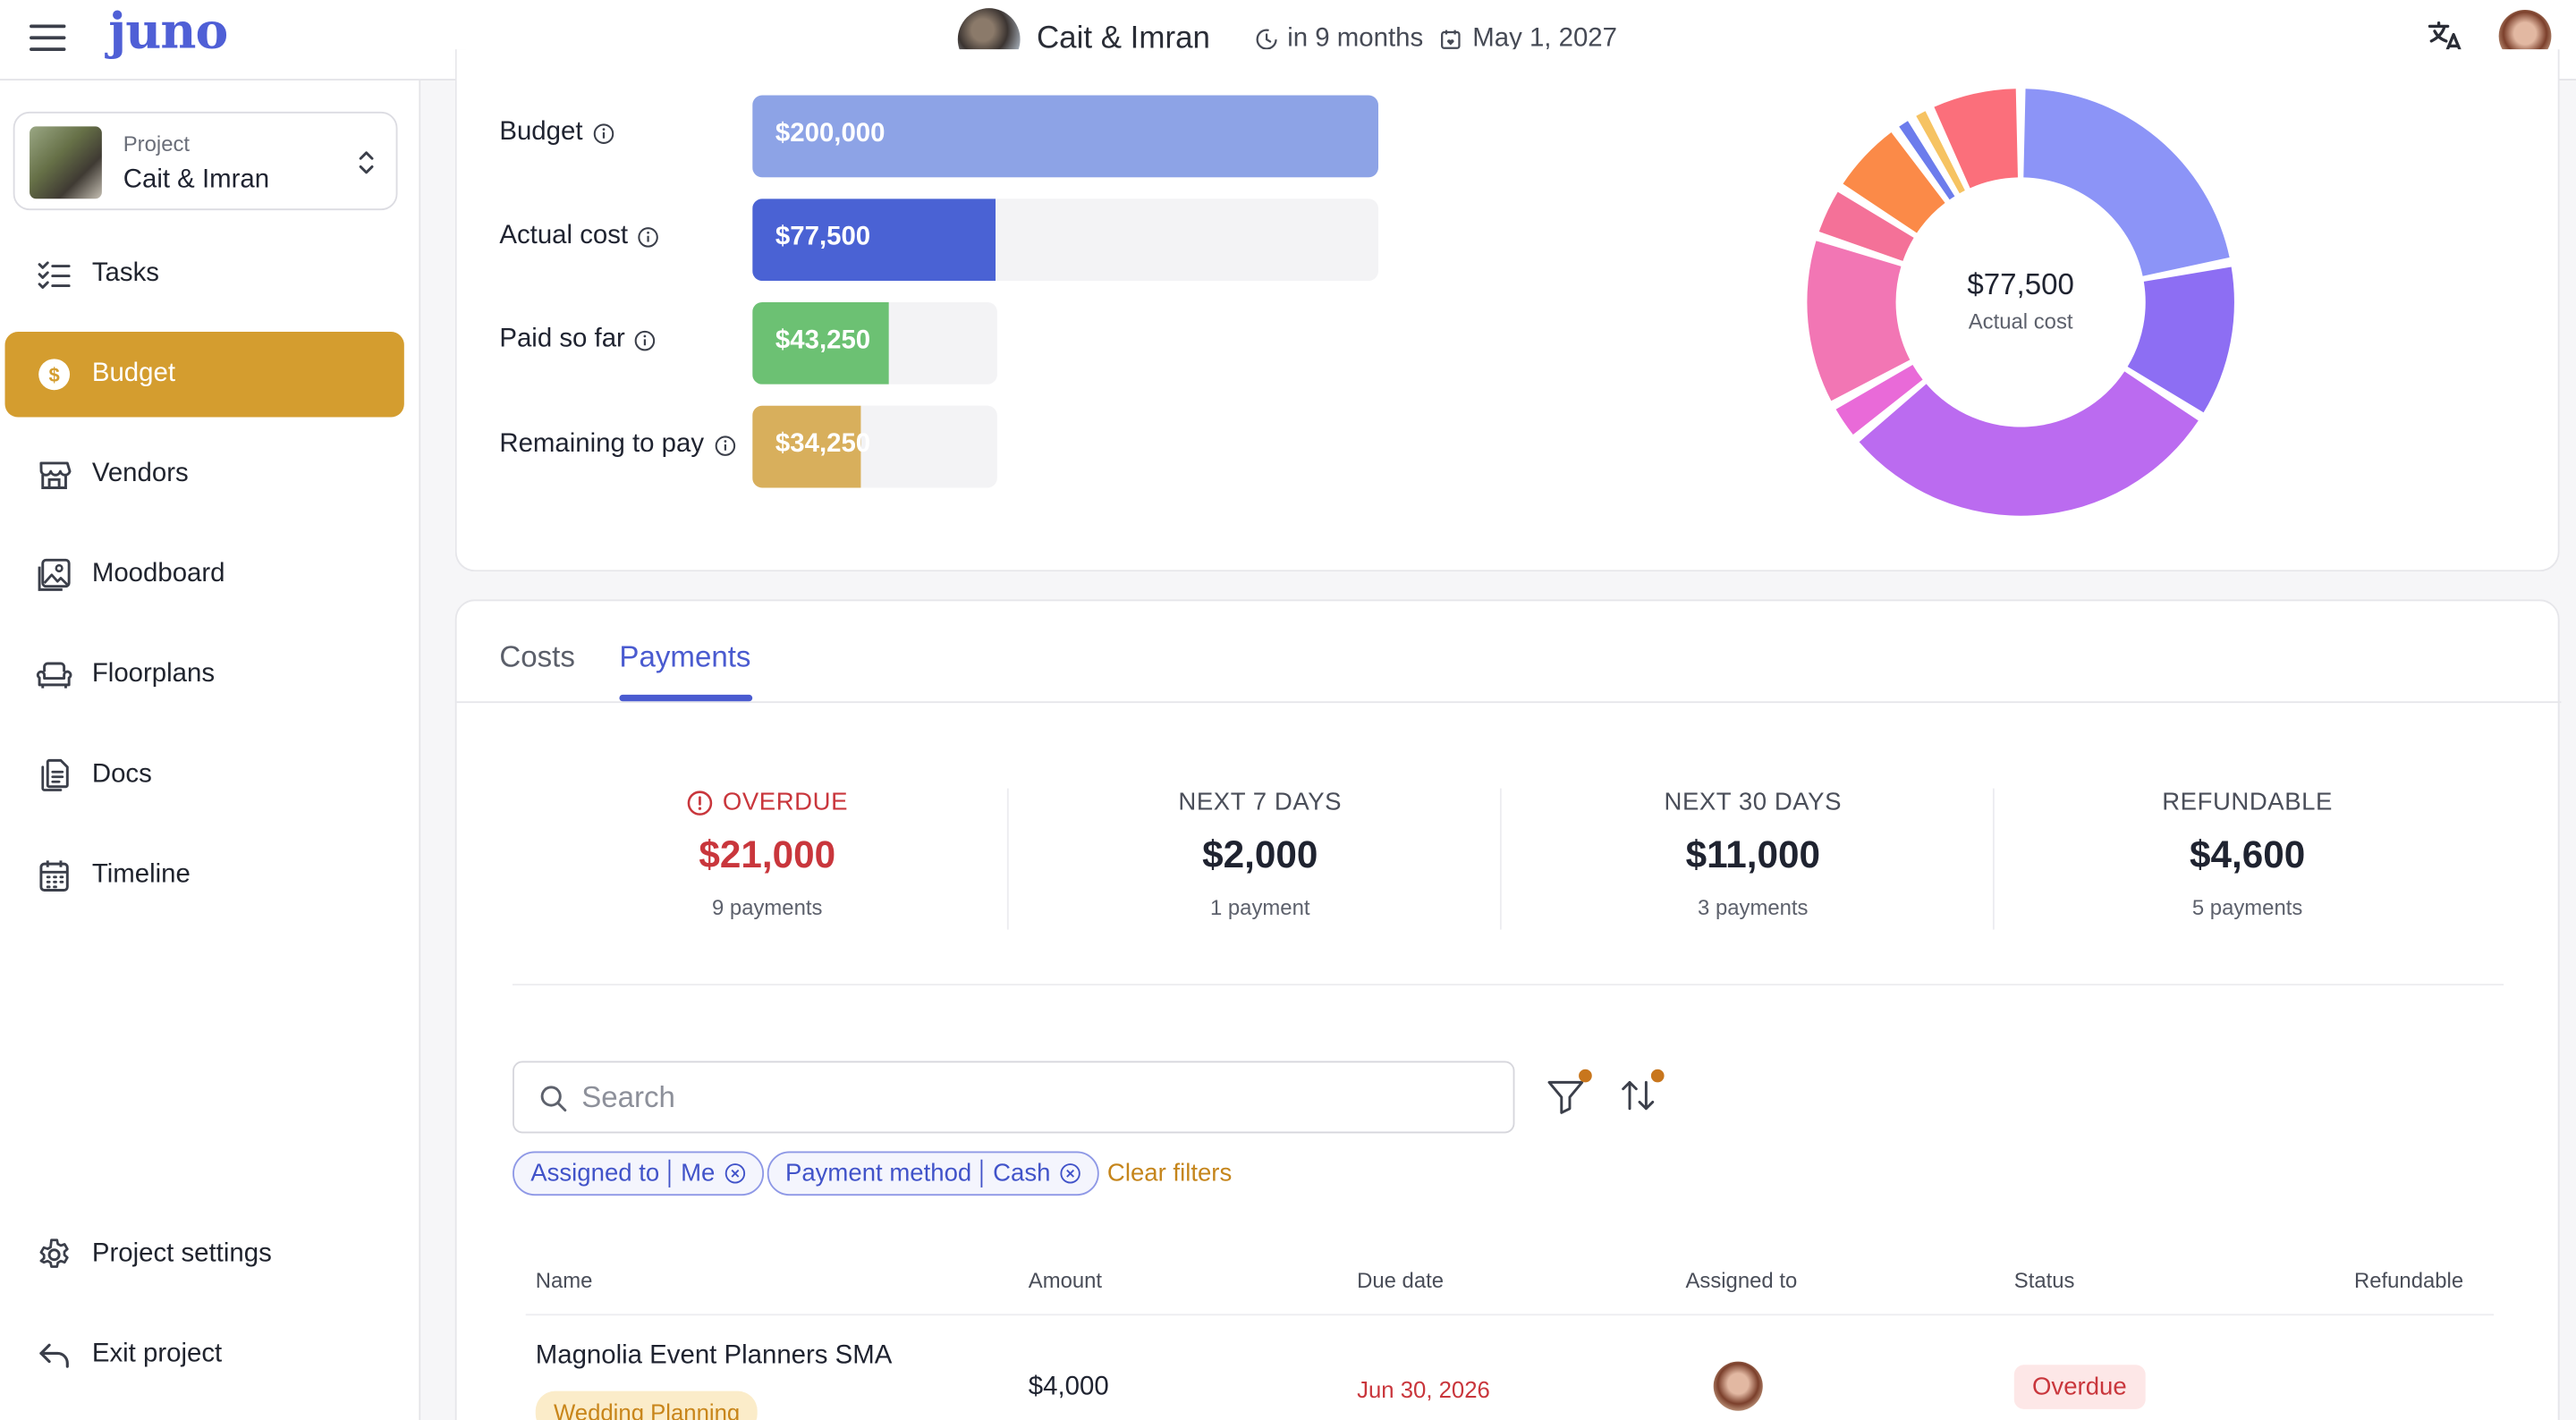 This screenshot has height=1420, width=2576. What do you see at coordinates (823, 444) in the screenshot?
I see `remaining-value: $34,250` at bounding box center [823, 444].